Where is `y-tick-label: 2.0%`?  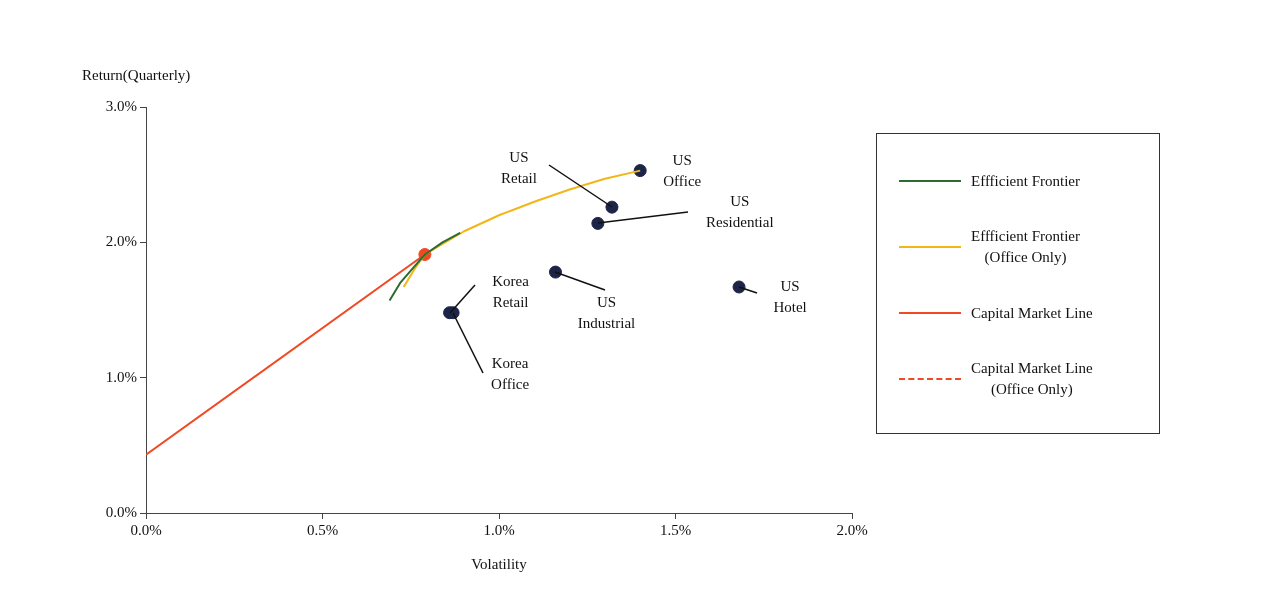 y-tick-label: 2.0% is located at coordinates (121, 241).